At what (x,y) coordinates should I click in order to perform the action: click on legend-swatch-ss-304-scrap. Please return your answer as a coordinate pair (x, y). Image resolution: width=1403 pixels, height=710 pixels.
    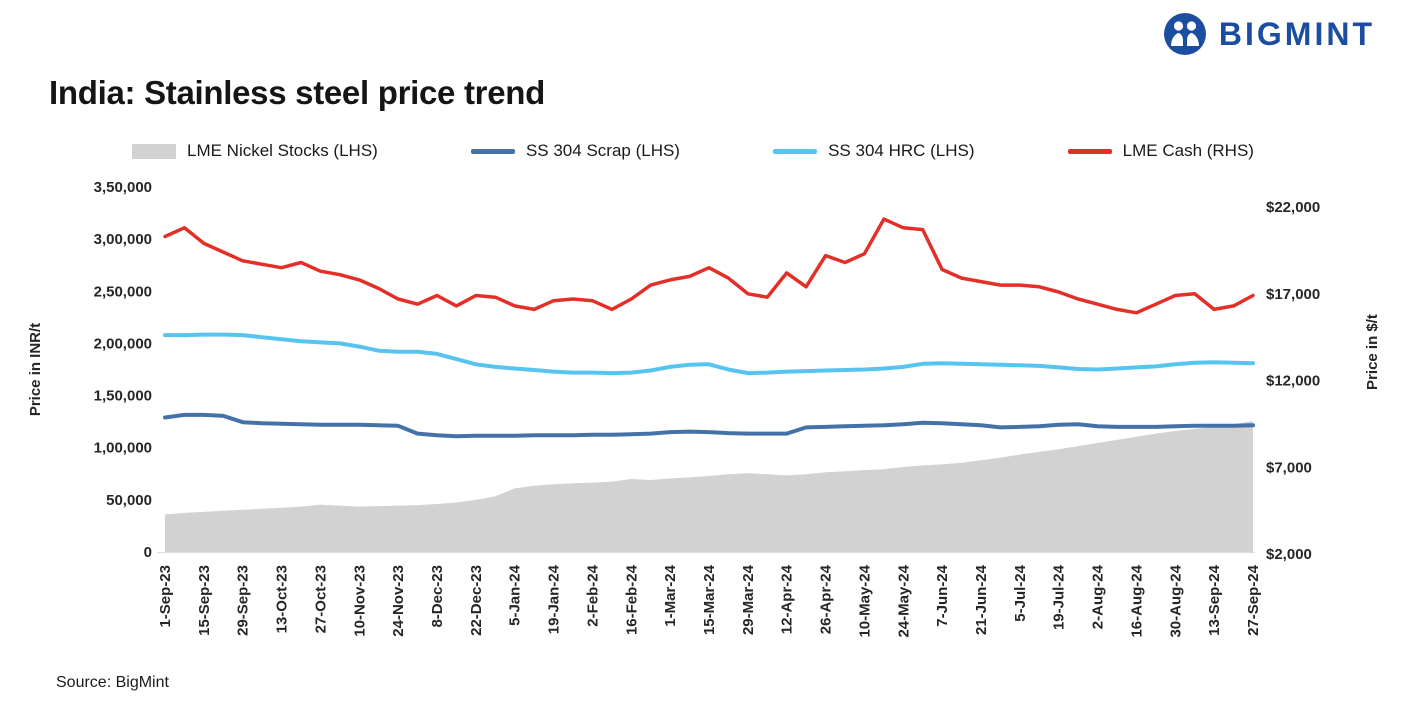
    Looking at the image, I should click on (492, 151).